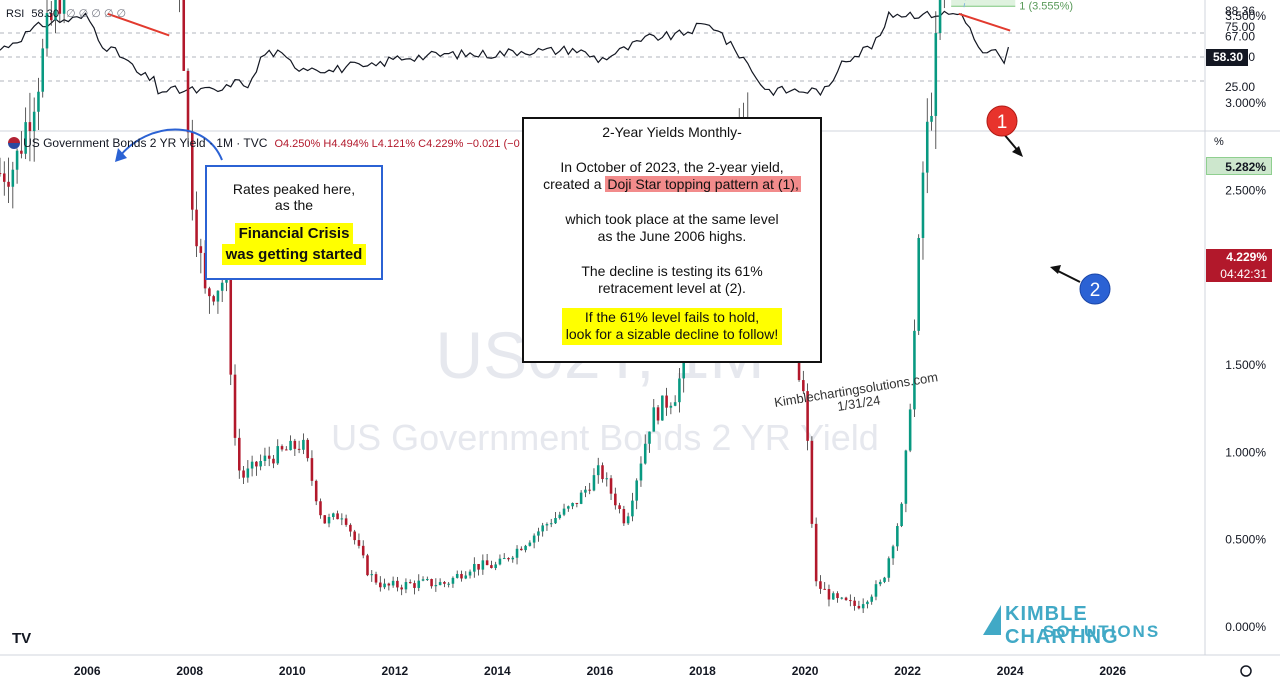 Image resolution: width=1280 pixels, height=686 pixels. Describe the element at coordinates (1239, 274) in the screenshot. I see `countdown-badge: 04:42:31` at that location.